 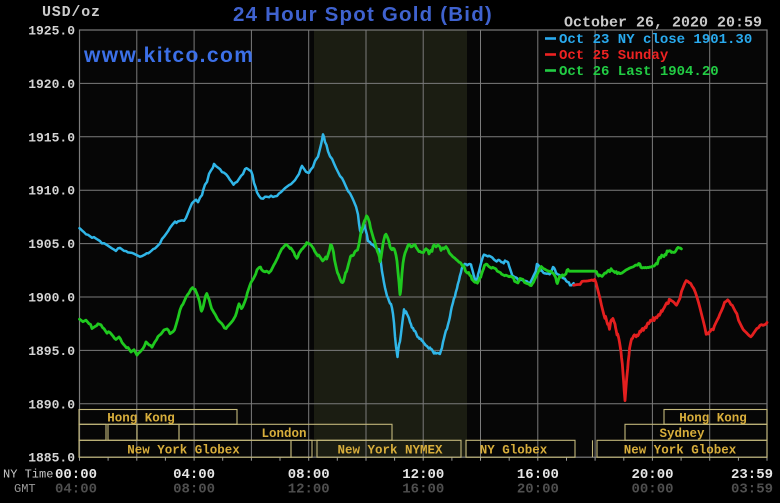 What do you see at coordinates (28, 475) in the screenshot?
I see `svg-text: NY Time` at bounding box center [28, 475].